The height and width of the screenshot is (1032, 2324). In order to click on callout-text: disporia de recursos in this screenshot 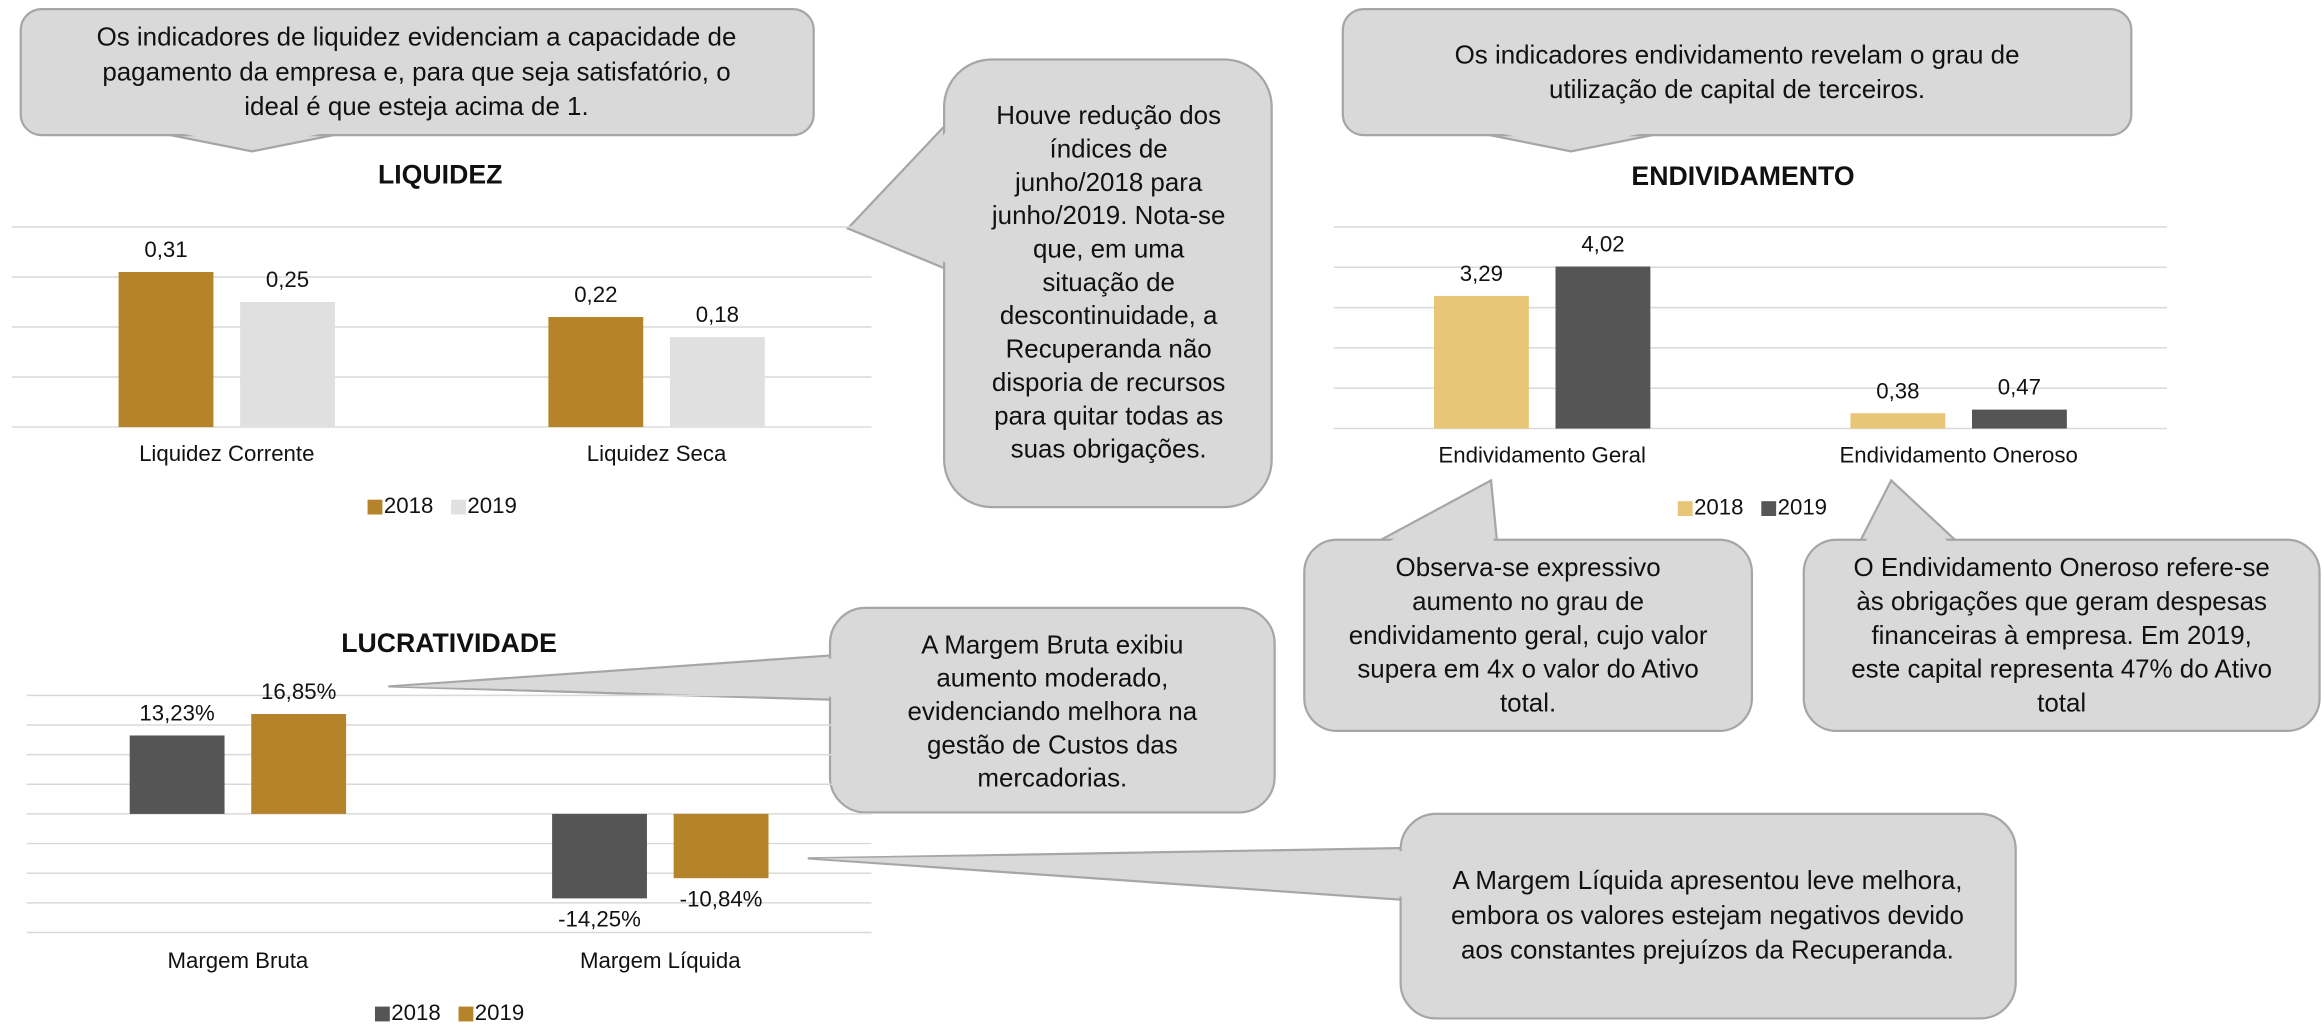, I will do `click(1108, 383)`.